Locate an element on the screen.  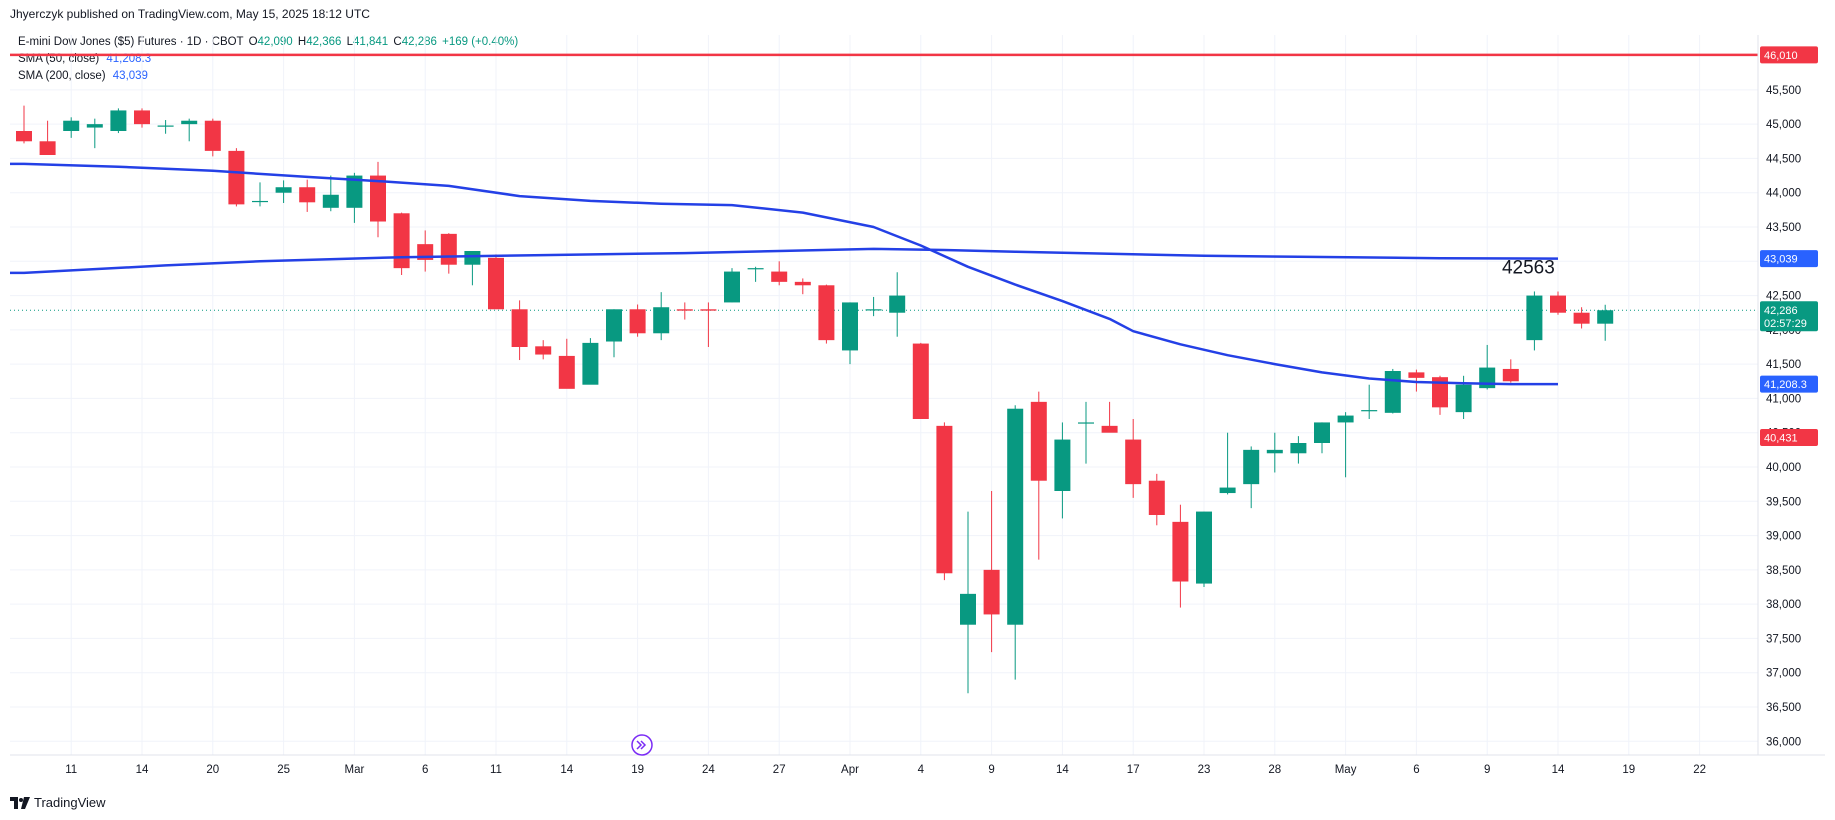
sma200-tag-text: 43,039 is located at coordinates (1781, 260).